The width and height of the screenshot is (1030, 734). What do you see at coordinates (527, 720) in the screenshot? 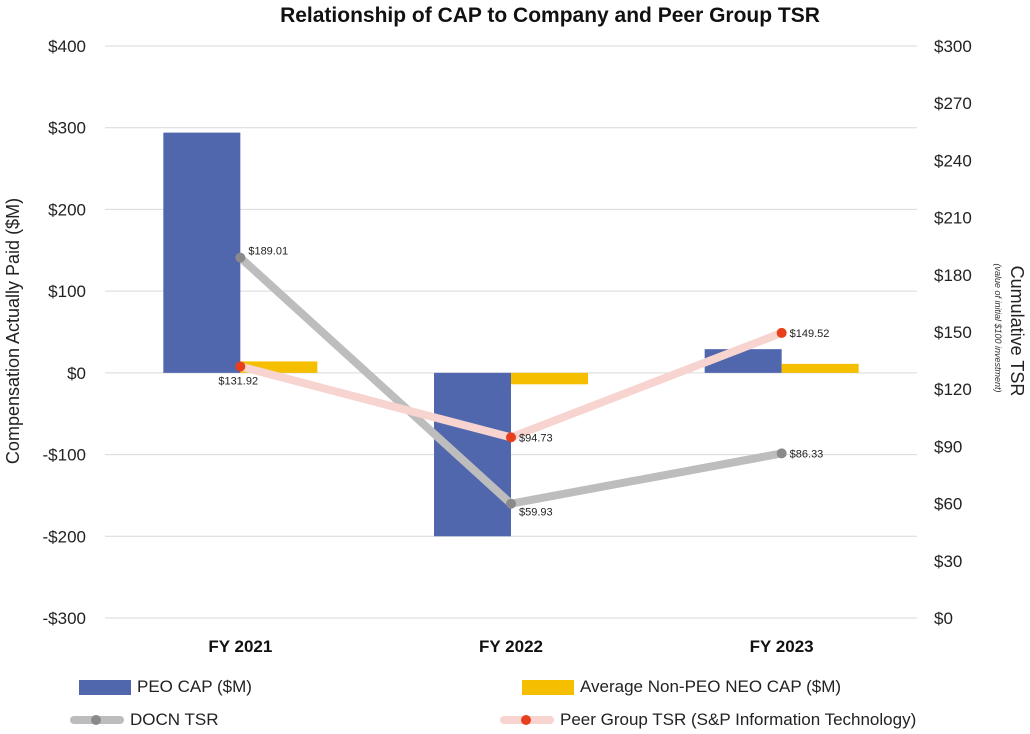
I see `legend-swatch-peer-tsr` at bounding box center [527, 720].